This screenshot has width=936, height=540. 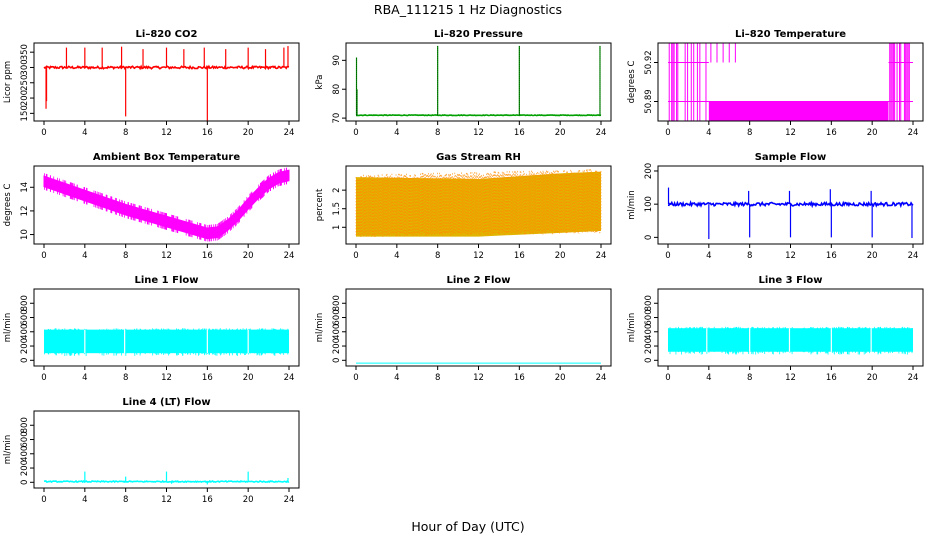 I want to click on y-axis-label: kPa, so click(x=320, y=82).